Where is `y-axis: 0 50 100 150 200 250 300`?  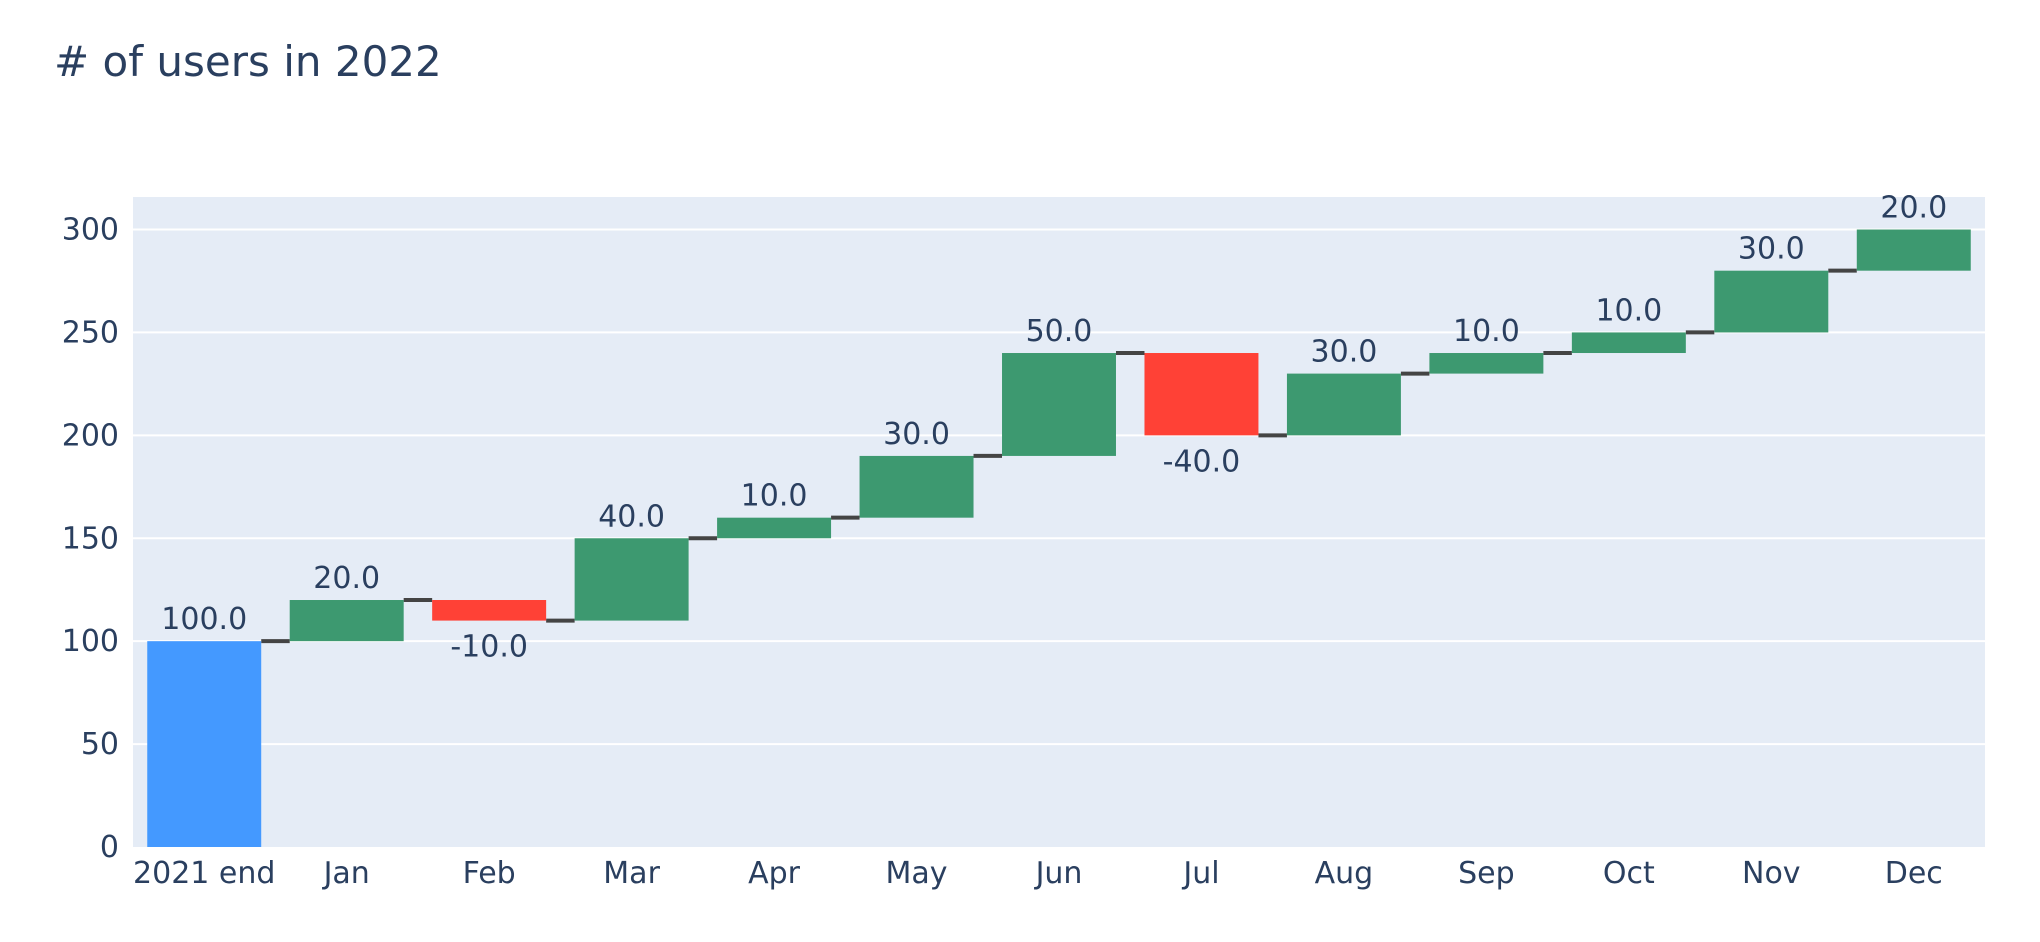
y-axis: 0 50 100 150 200 250 300 is located at coordinates (90, 539).